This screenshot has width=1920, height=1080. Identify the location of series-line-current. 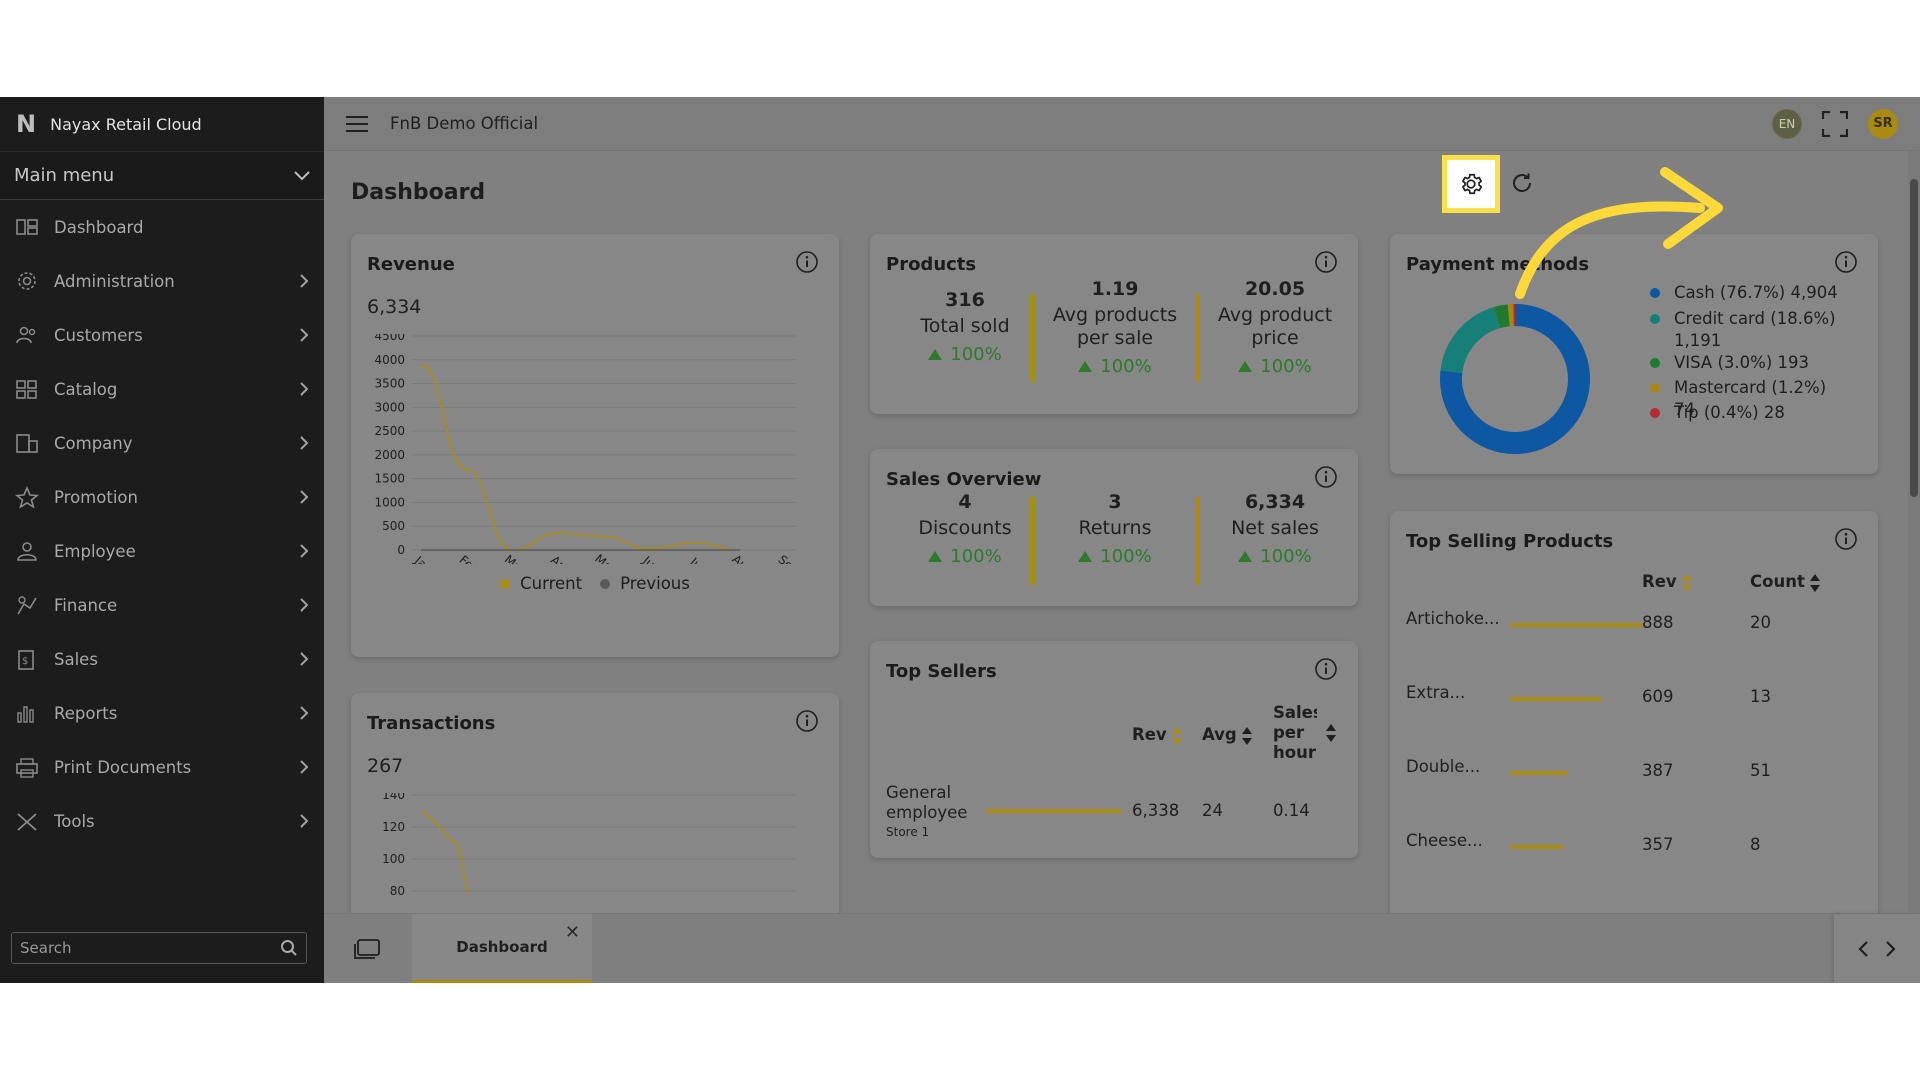
(445, 852).